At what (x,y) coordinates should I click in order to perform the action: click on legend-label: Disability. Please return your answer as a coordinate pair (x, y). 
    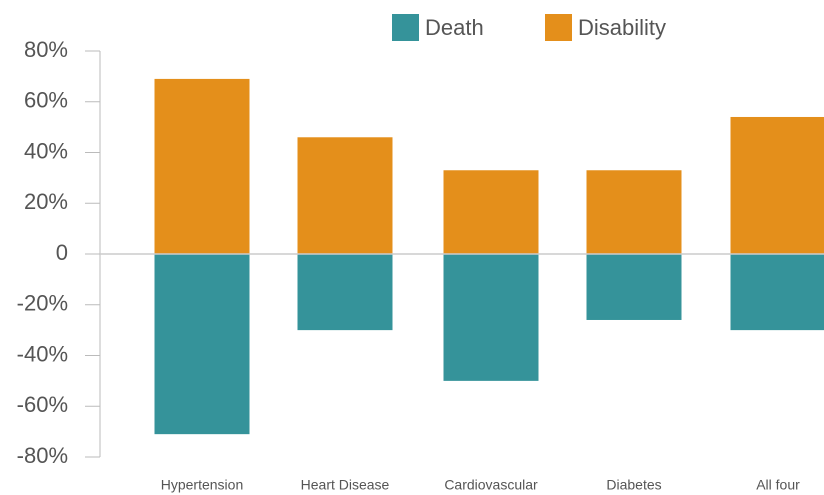
    Looking at the image, I should click on (622, 27).